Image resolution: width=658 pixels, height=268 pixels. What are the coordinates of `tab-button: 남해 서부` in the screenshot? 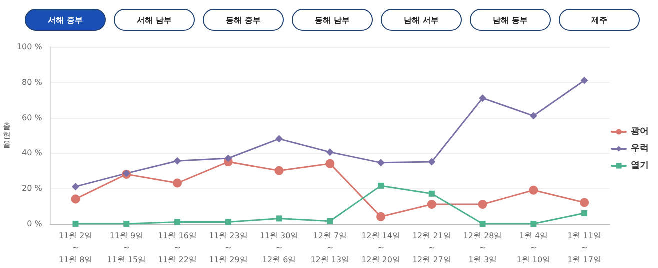 It's located at (421, 20).